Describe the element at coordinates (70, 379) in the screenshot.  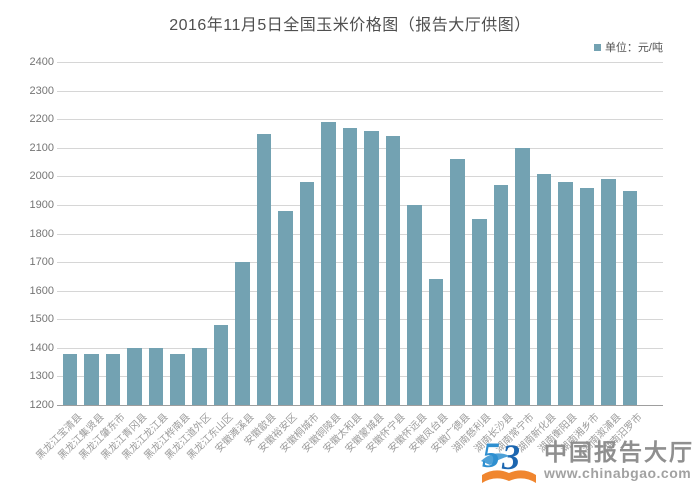
I see `bar-黑龙江宝清县` at that location.